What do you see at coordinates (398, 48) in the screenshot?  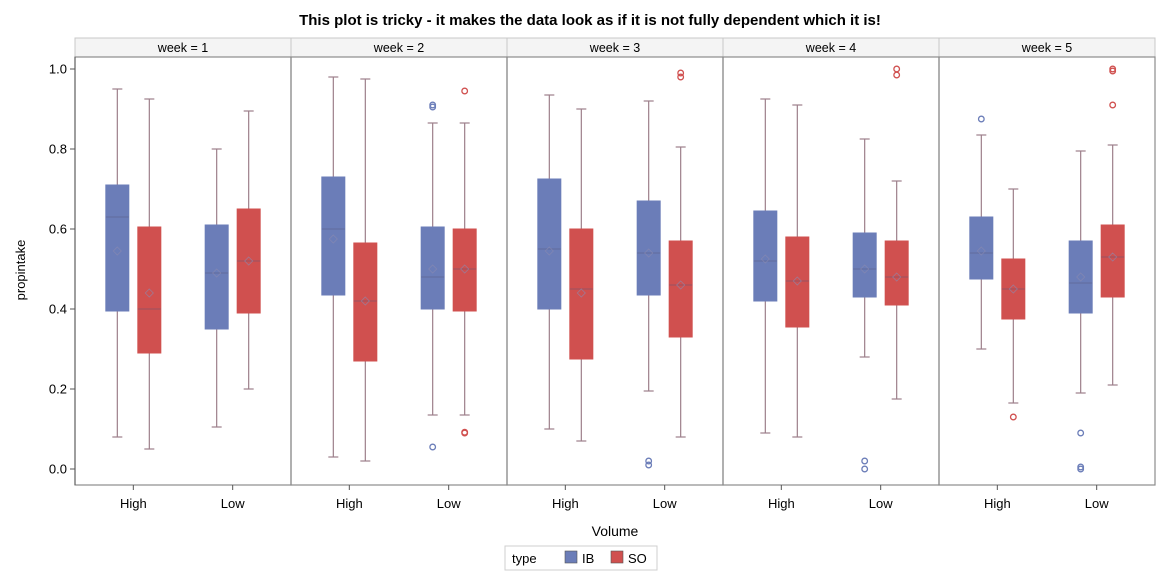 I see `panel-header-label: week = 2` at bounding box center [398, 48].